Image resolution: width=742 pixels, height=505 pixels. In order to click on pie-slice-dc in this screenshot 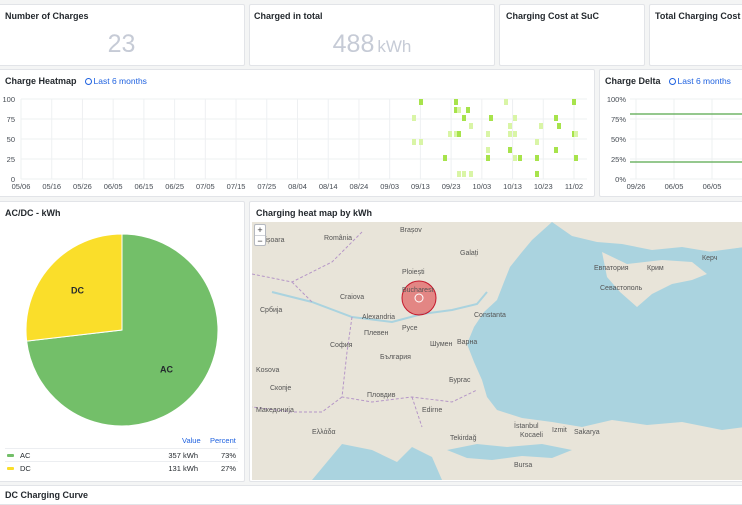, I will do `click(74, 287)`.